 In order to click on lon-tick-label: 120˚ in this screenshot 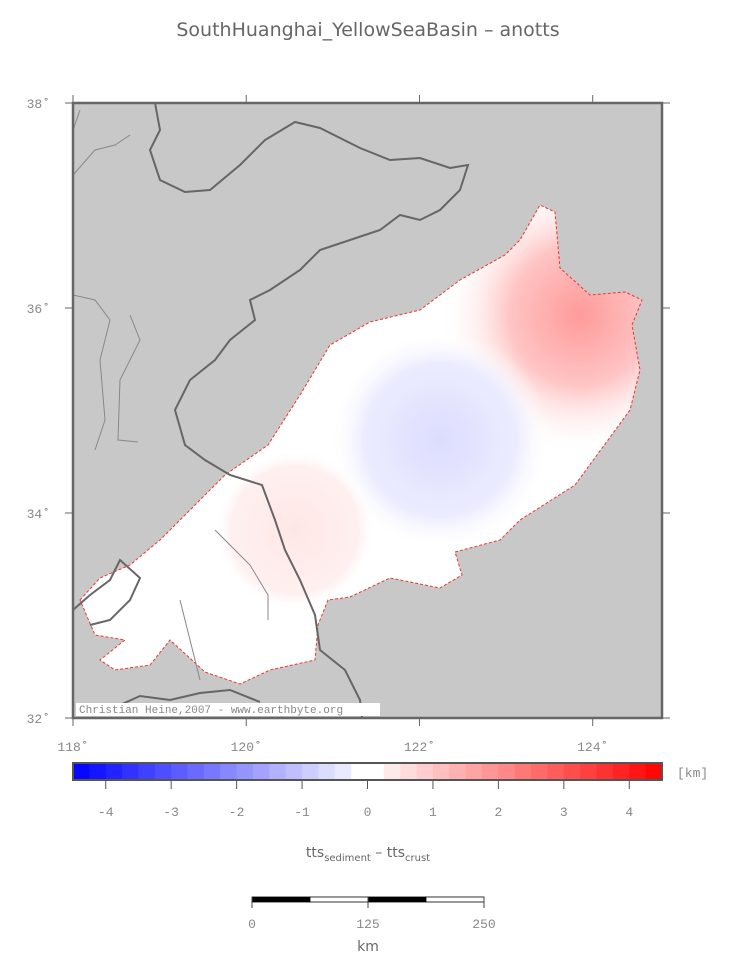, I will do `click(246, 747)`.